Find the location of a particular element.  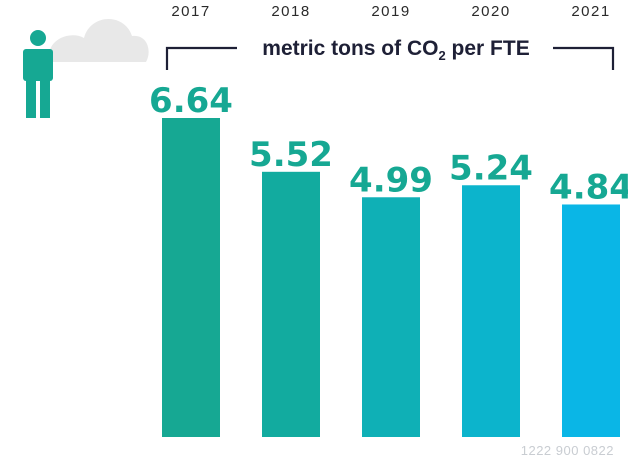

person-icon is located at coordinates (38, 74).